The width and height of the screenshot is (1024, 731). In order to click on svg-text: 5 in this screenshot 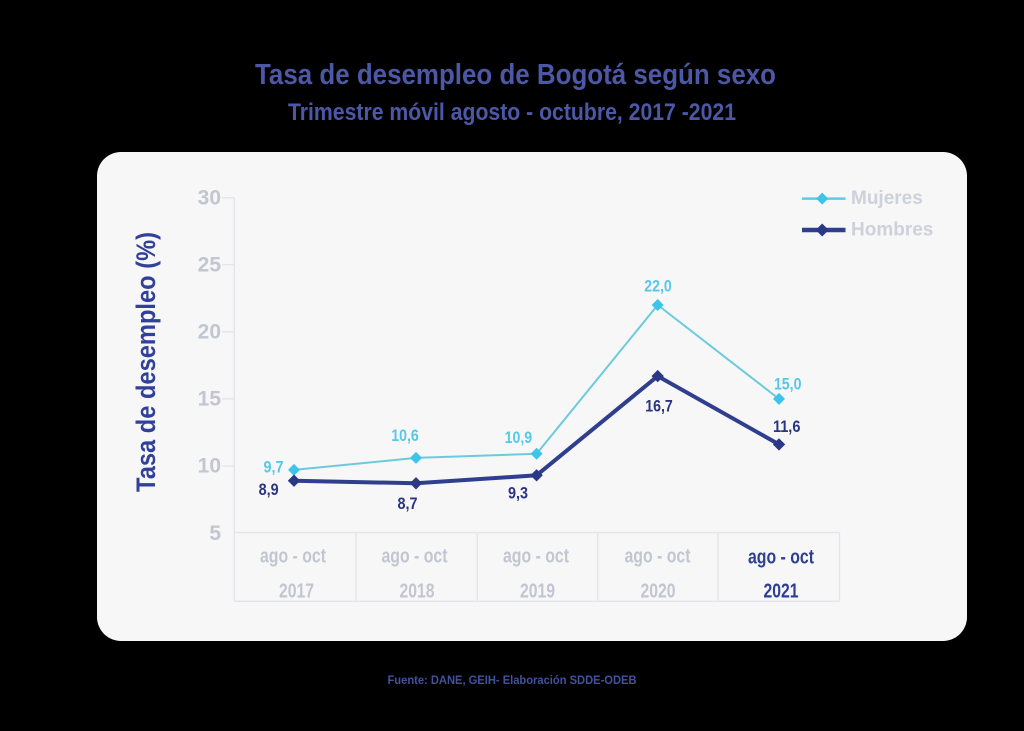, I will do `click(215, 533)`.